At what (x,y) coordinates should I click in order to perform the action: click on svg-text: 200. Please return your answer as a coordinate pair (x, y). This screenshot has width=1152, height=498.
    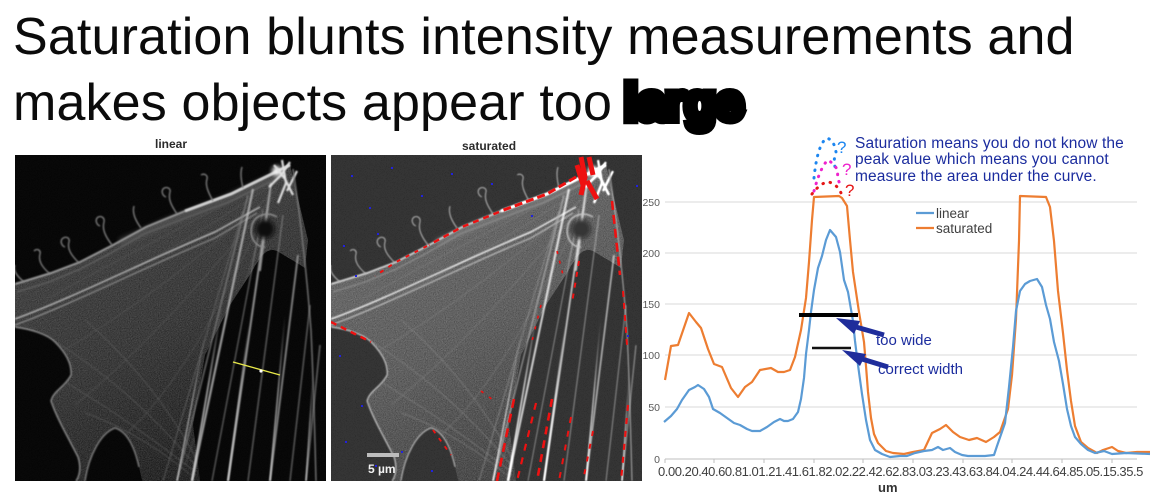
    Looking at the image, I should click on (651, 254).